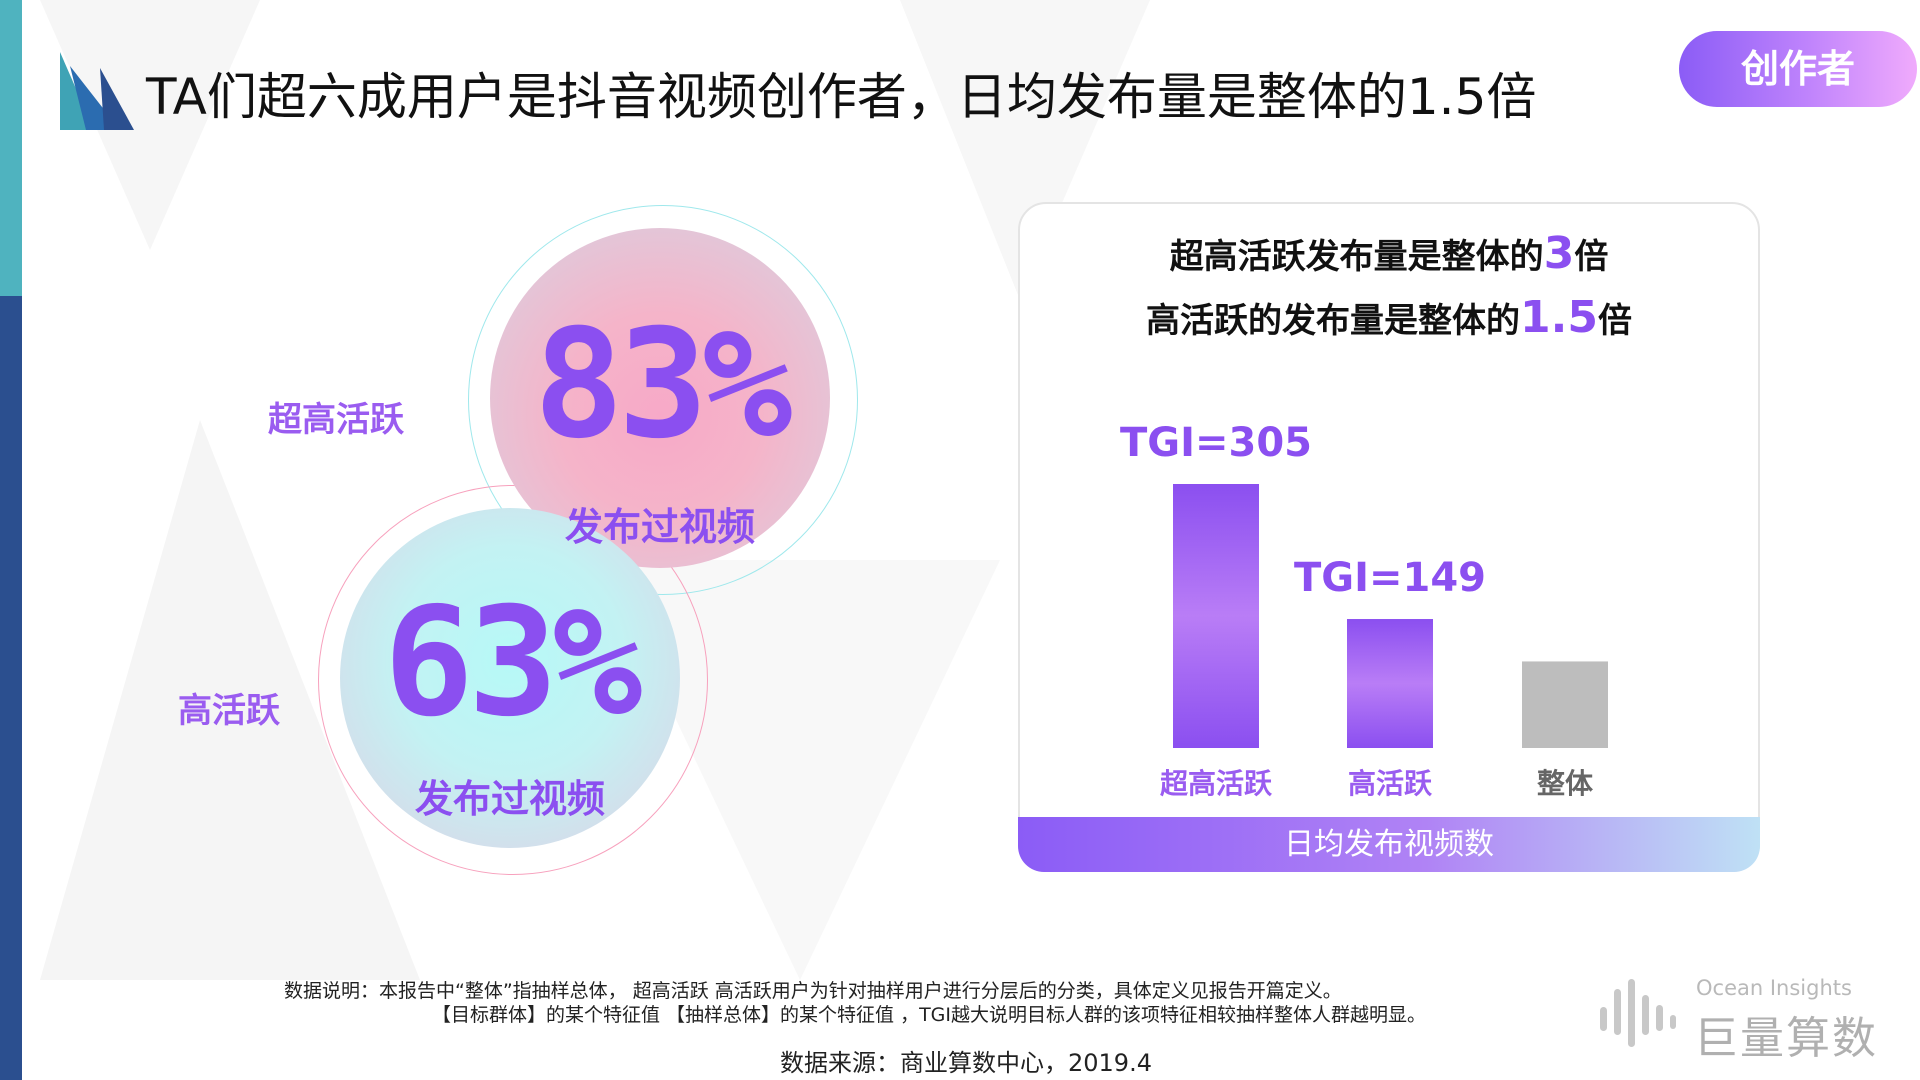  I want to click on headline-2-post: 倍, so click(1614, 321).